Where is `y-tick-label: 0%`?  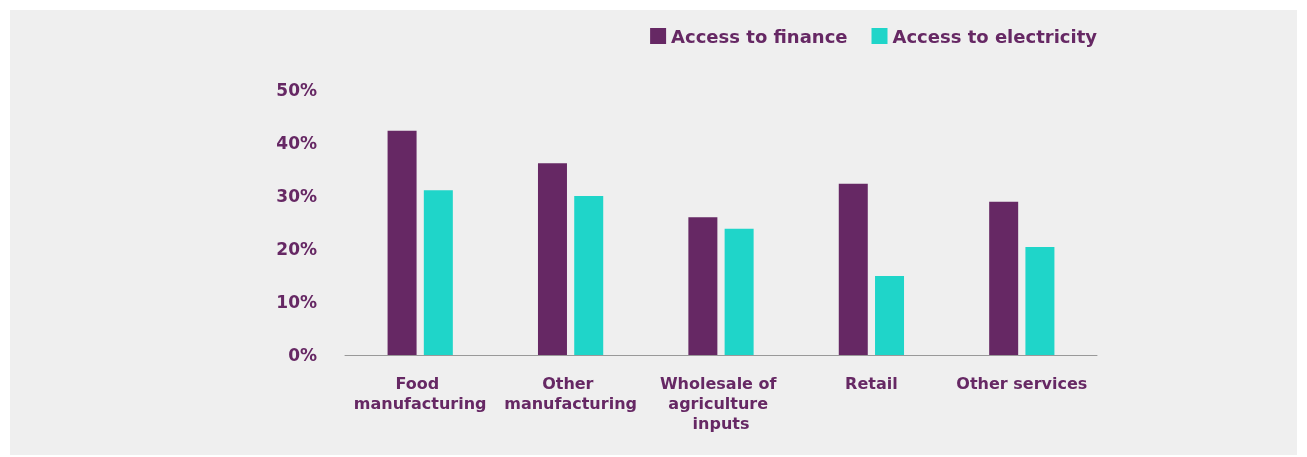 y-tick-label: 0% is located at coordinates (302, 355).